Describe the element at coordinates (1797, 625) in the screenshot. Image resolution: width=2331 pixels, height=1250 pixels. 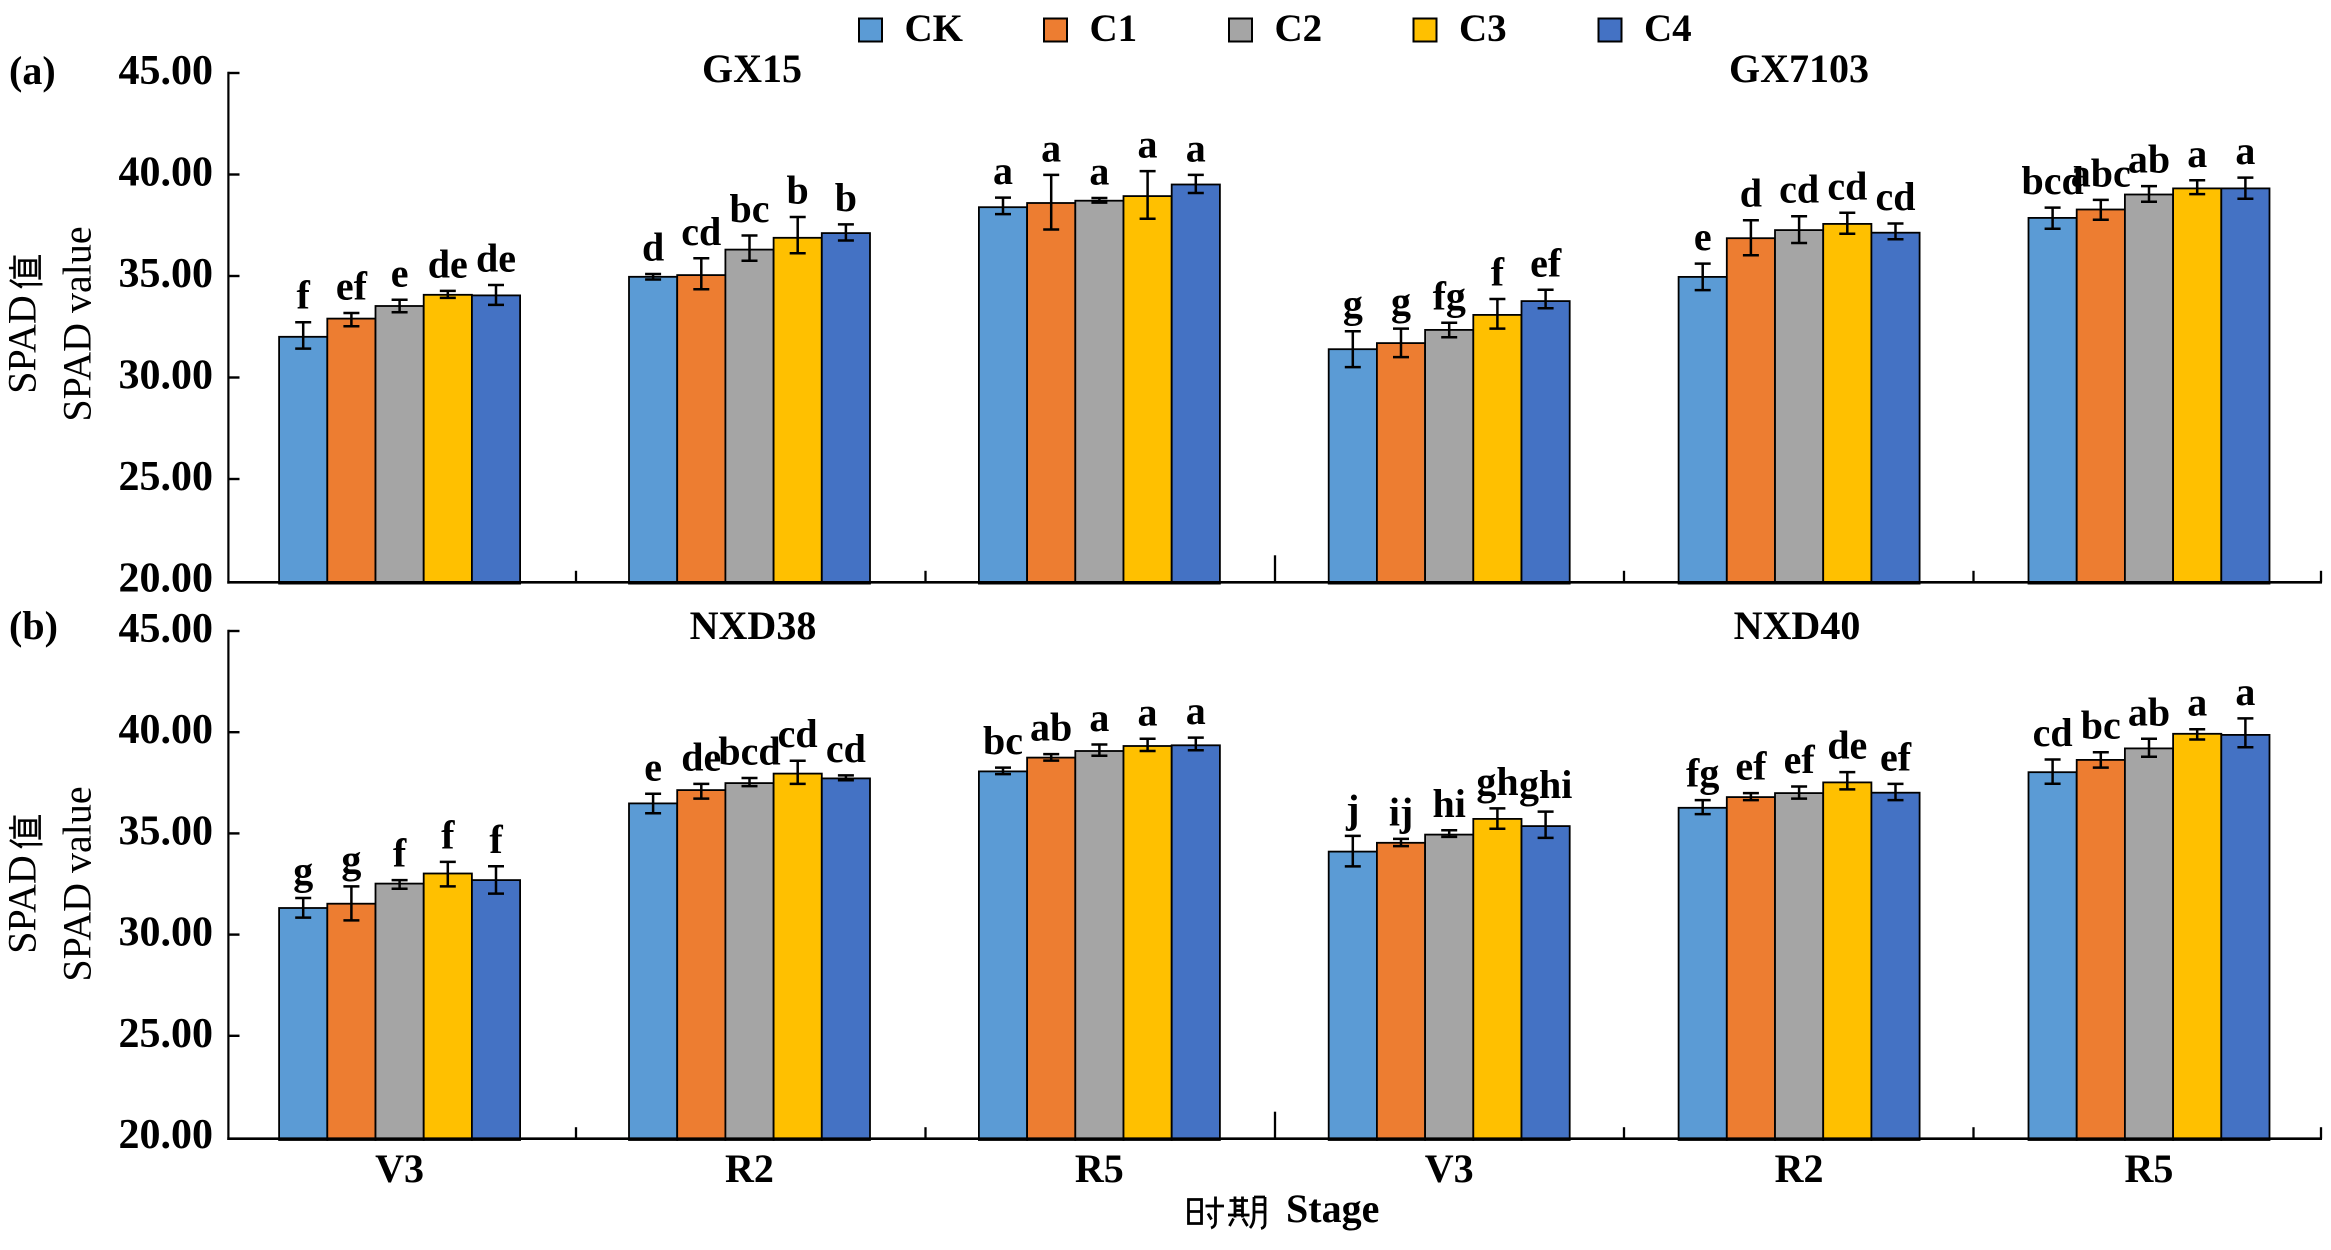
I see `svg-text: NXD40` at that location.